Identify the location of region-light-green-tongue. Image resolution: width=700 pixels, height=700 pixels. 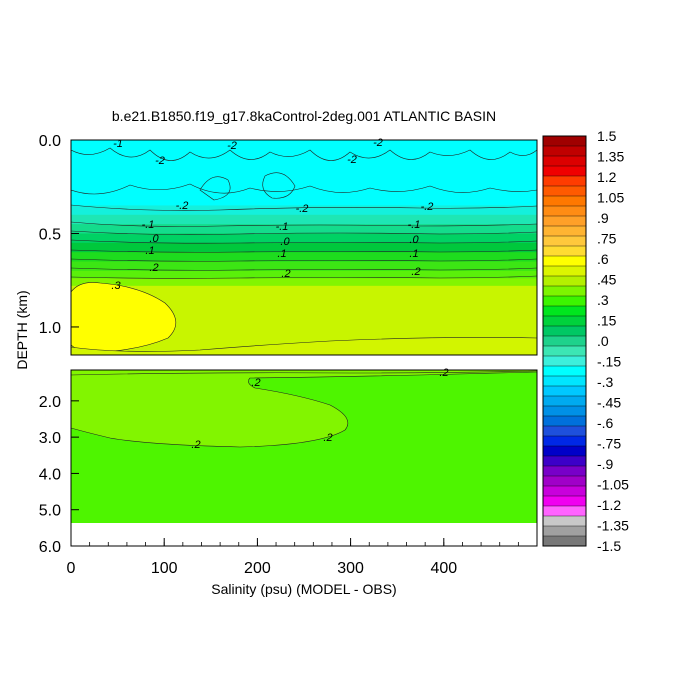
(304, 409).